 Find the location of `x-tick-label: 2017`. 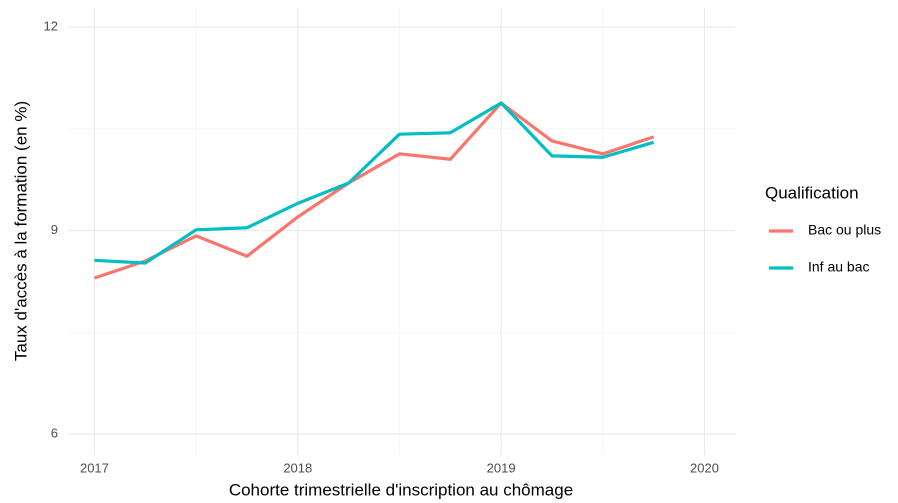

x-tick-label: 2017 is located at coordinates (94, 467).